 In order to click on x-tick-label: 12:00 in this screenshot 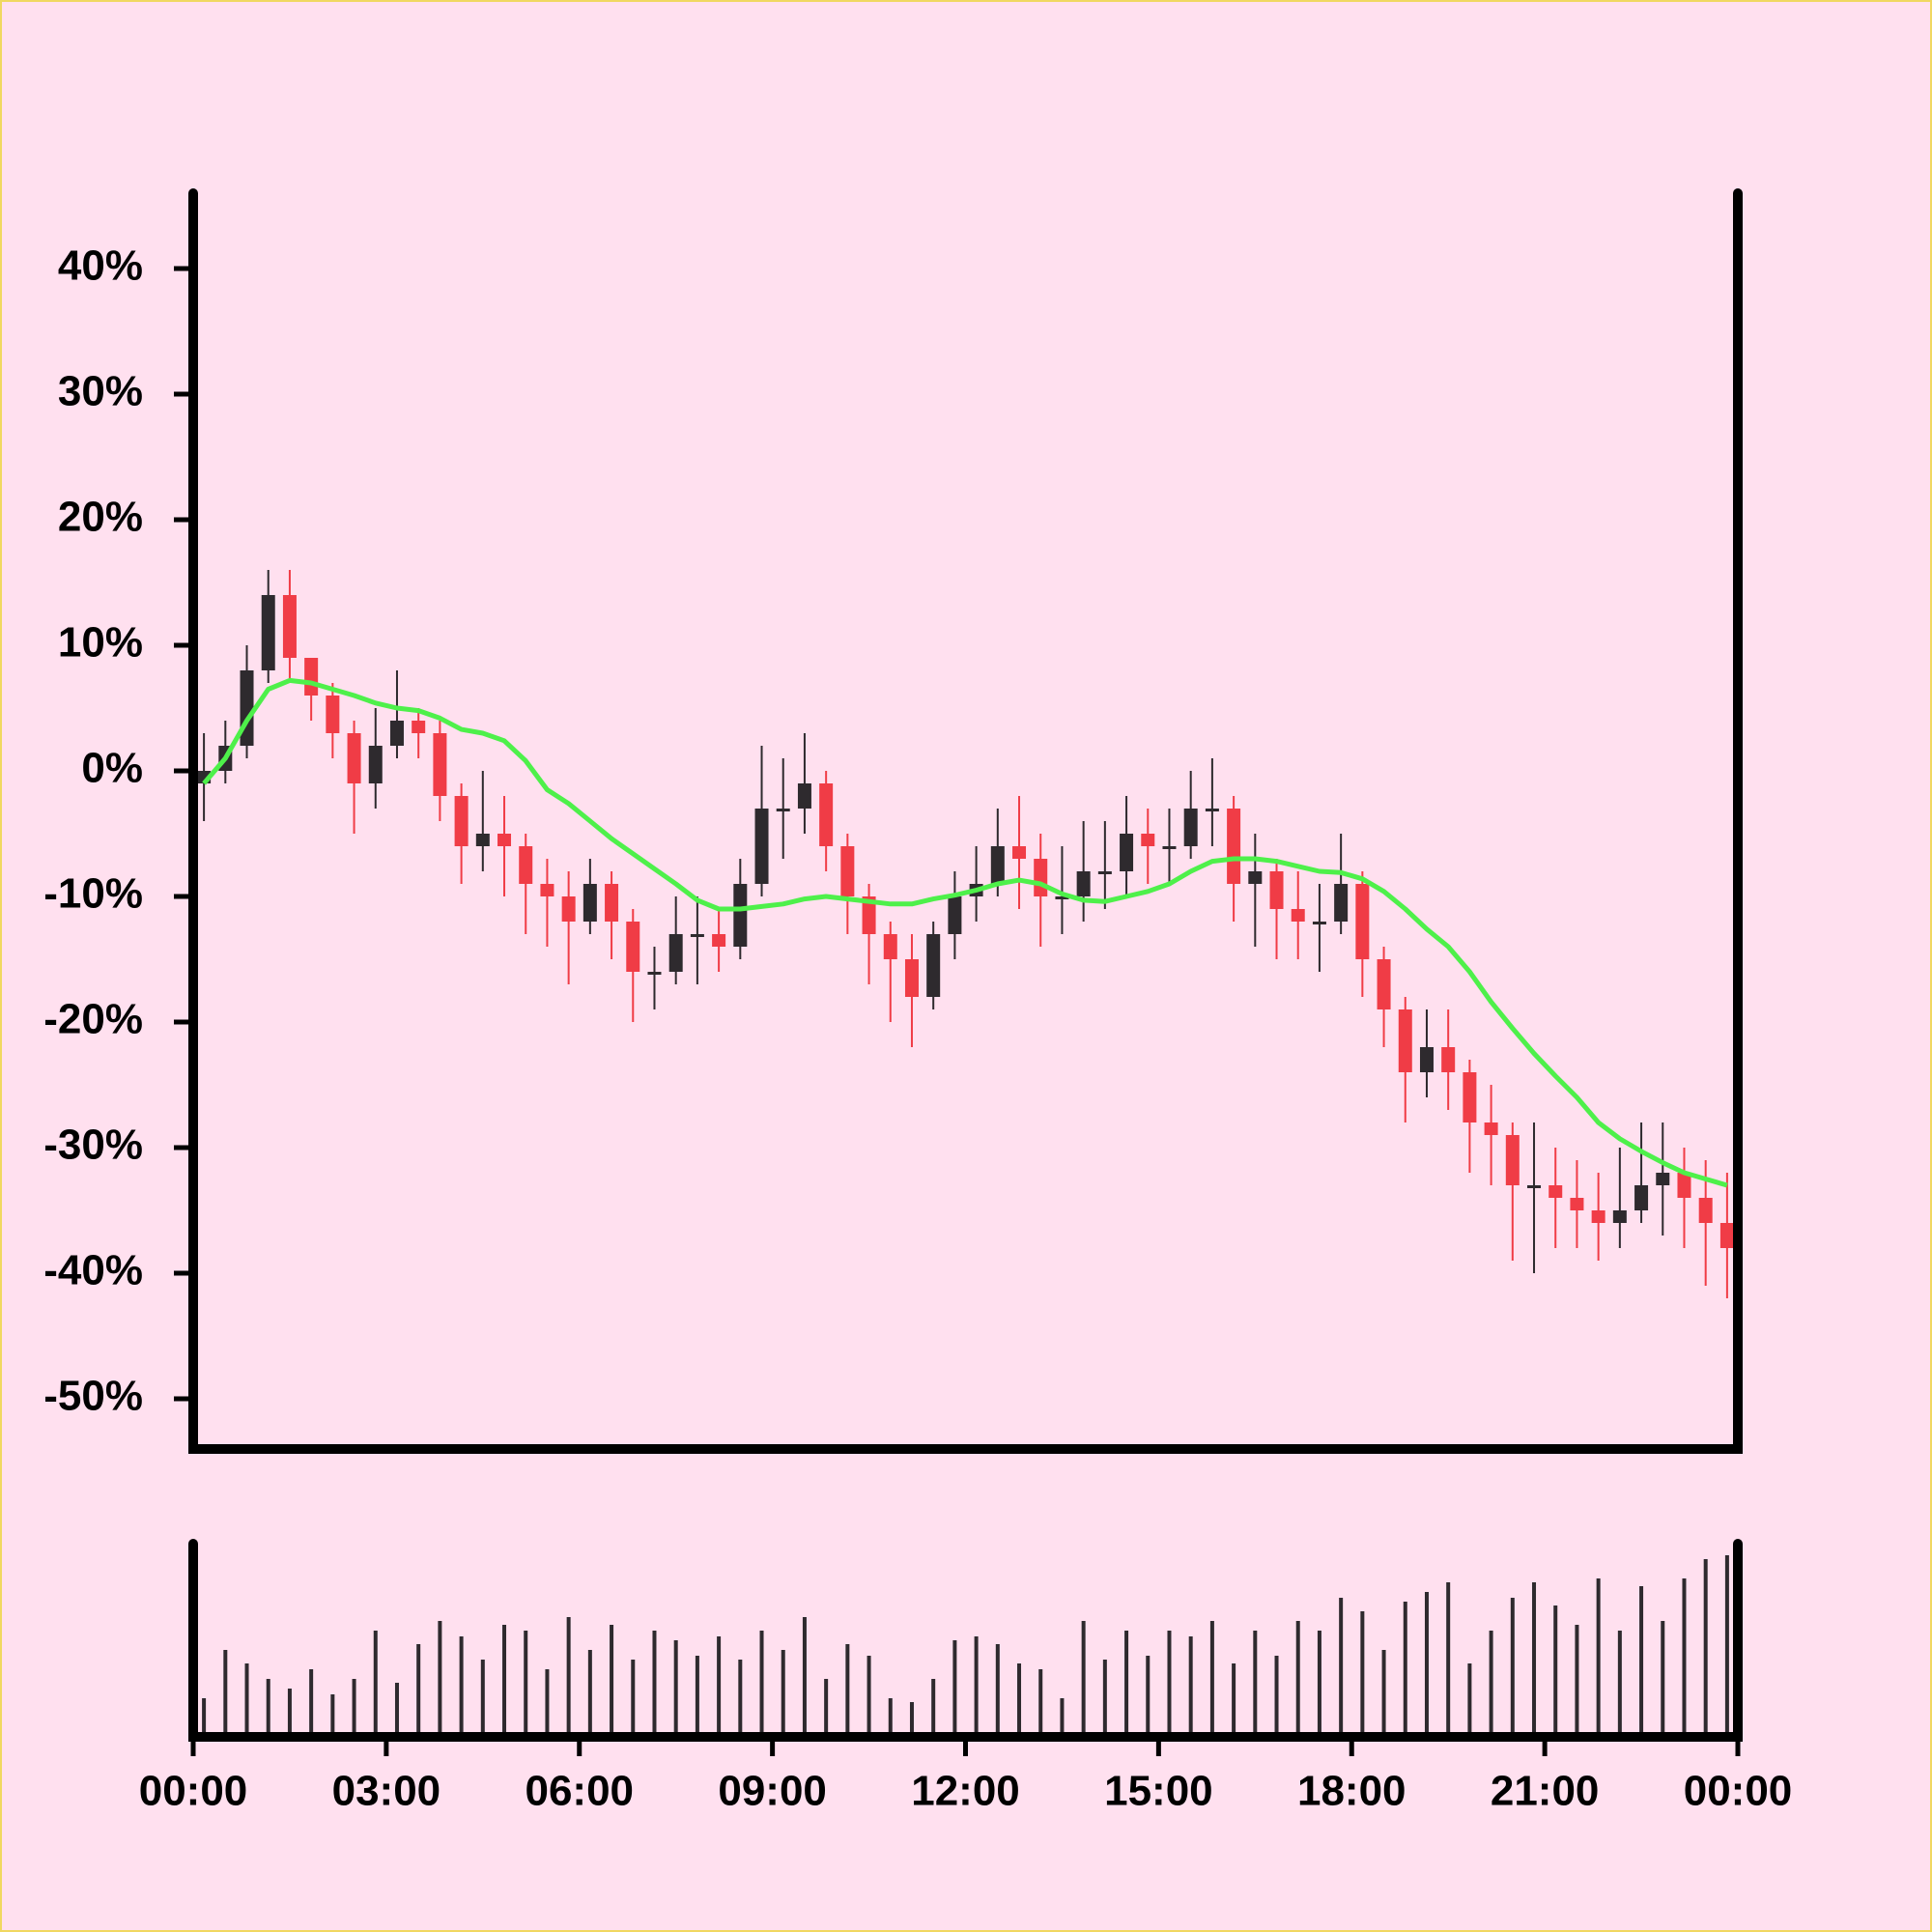, I will do `click(965, 1791)`.